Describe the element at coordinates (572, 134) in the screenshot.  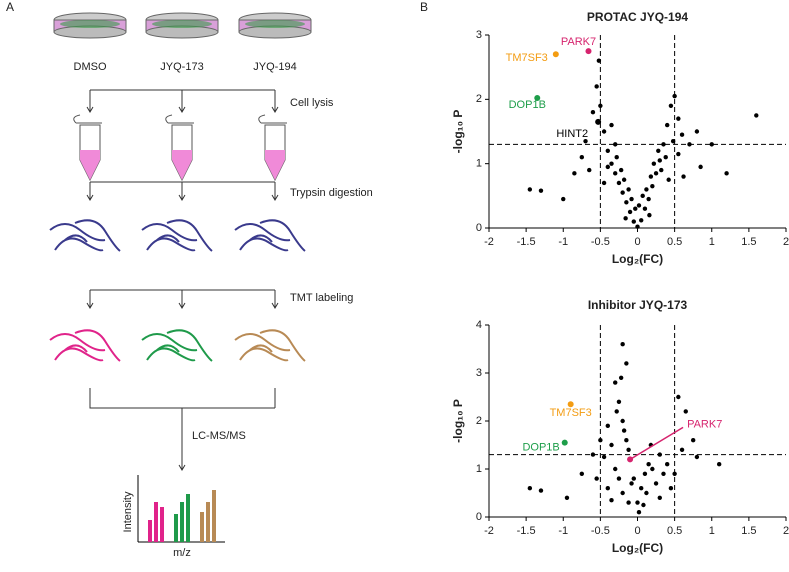
I see `point-label: HINT2` at that location.